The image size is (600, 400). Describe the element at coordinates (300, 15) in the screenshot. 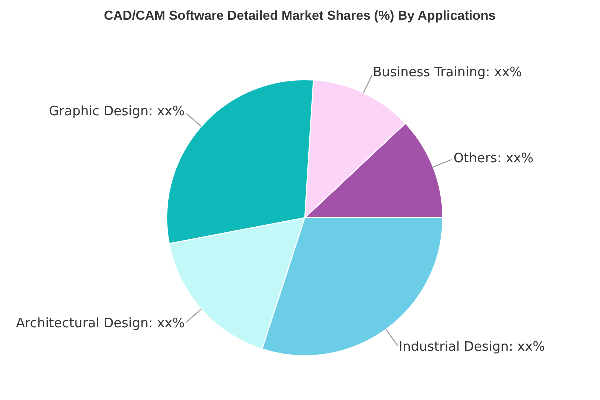

I see `chart-title: CAD/CAM Software Detailed Market Shares (%) By Applications` at that location.